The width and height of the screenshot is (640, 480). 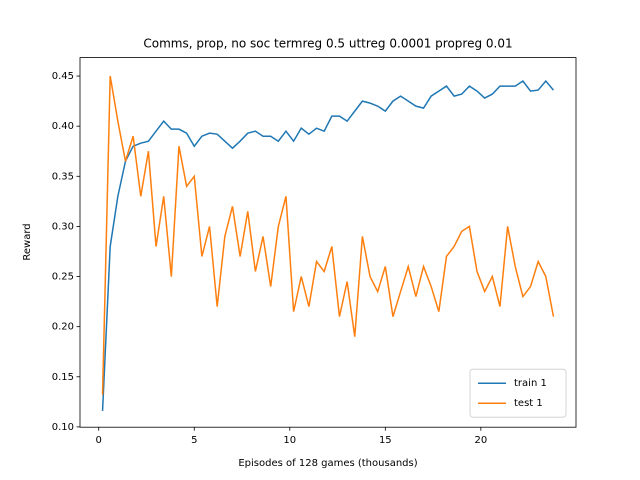 I want to click on x-tick-label: 20, so click(x=480, y=440).